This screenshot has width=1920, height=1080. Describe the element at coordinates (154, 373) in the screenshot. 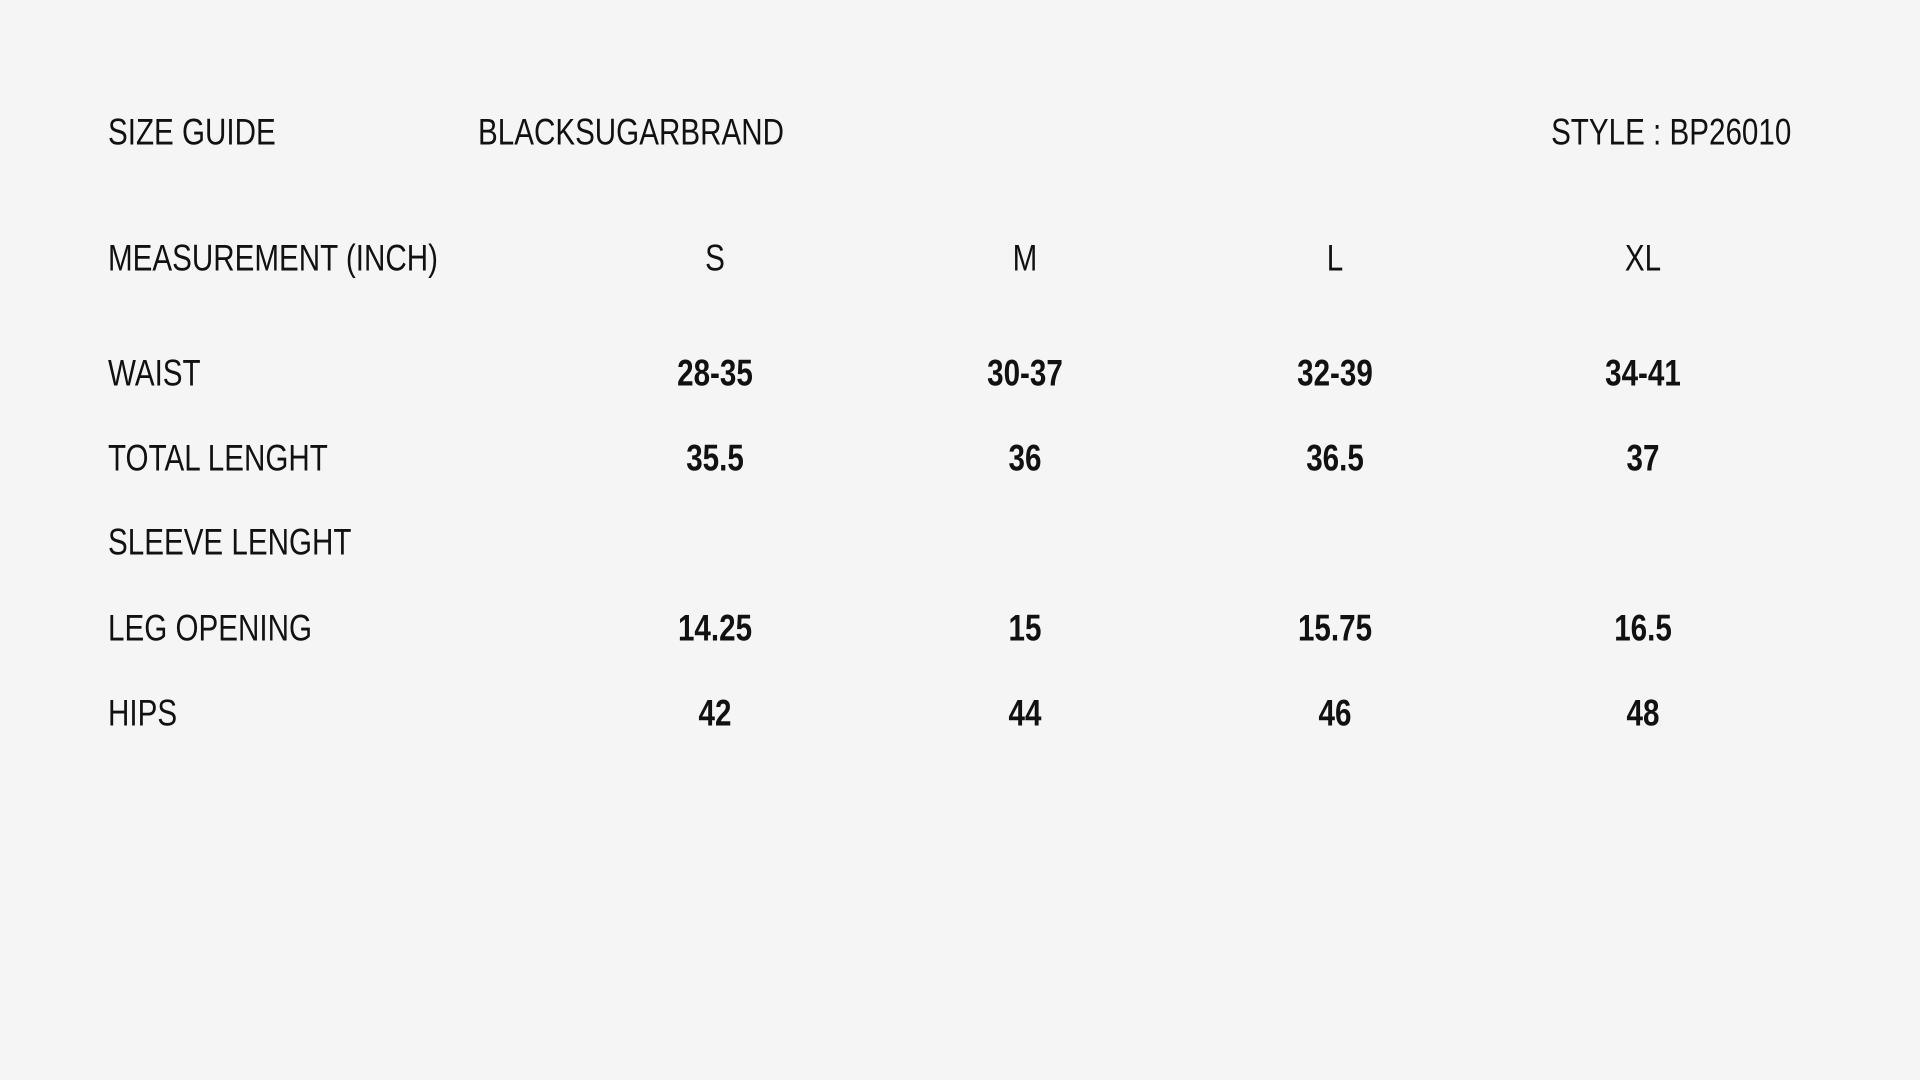

I see `row-label: WAIST` at that location.